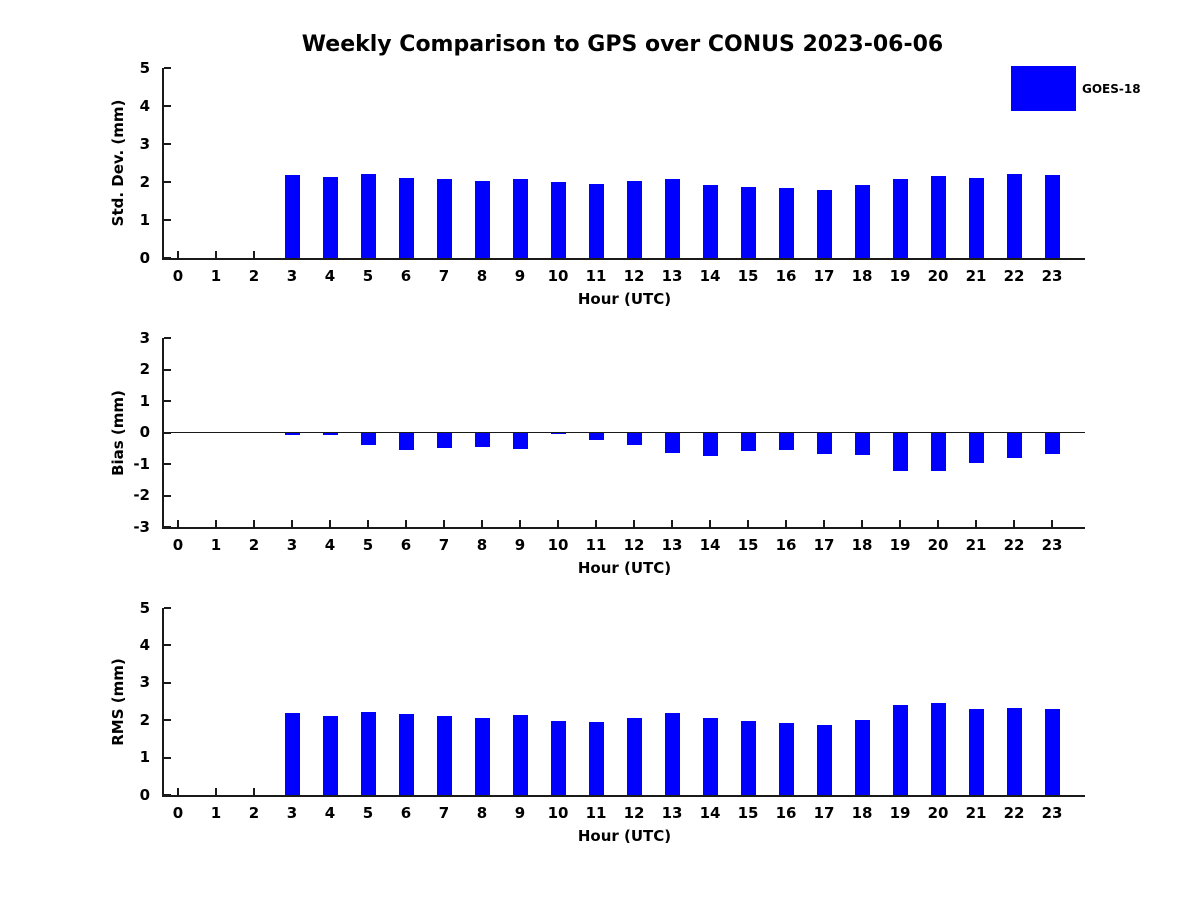 The image size is (1200, 900). Describe the element at coordinates (144, 644) in the screenshot. I see `y-tick-label: 4` at that location.